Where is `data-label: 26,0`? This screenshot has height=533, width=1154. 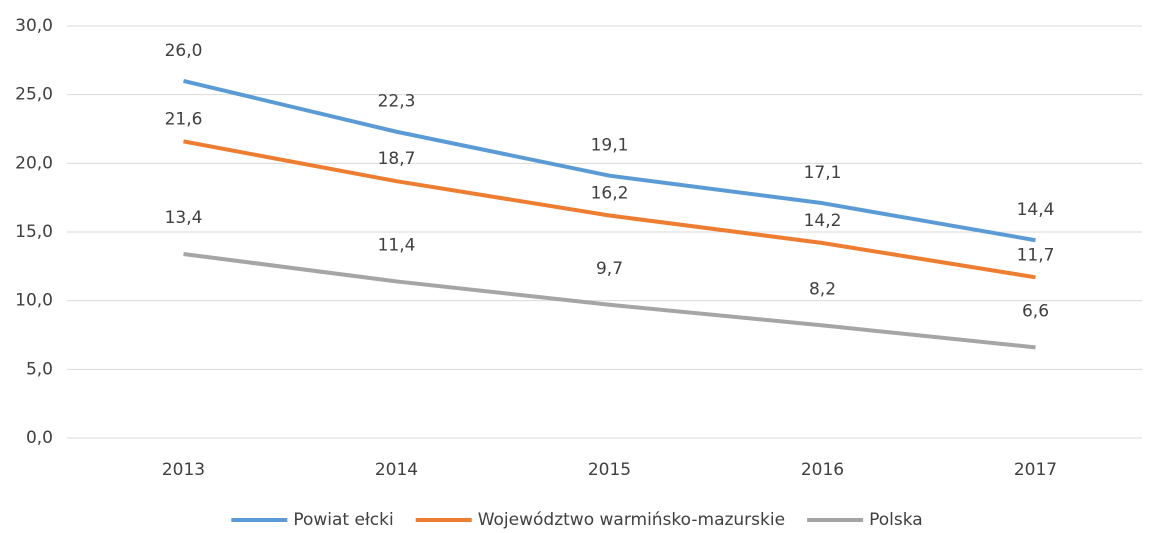
data-label: 26,0 is located at coordinates (184, 51).